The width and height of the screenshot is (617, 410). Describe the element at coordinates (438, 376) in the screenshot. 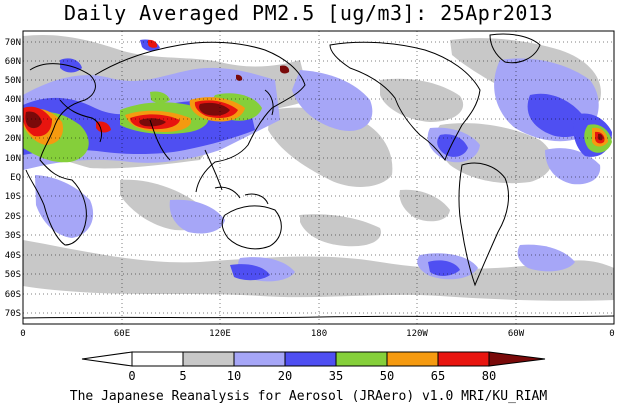

I see `colorbar-tick: 65` at that location.